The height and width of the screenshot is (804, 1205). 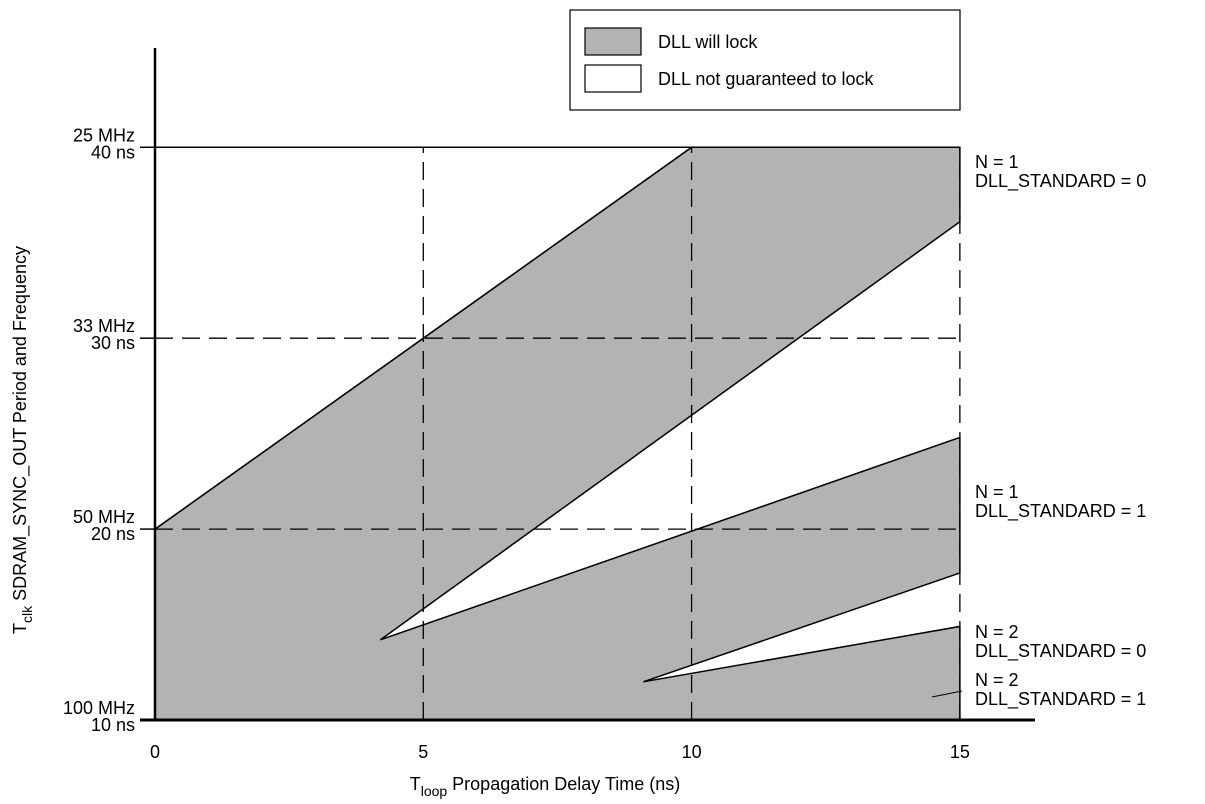 I want to click on legend-label: DLL not guaranteed to lock, so click(x=766, y=79).